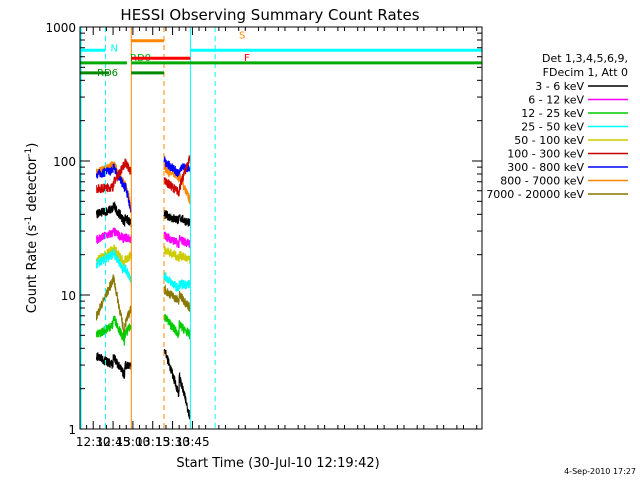 Image resolution: width=640 pixels, height=480 pixels. I want to click on flag-bars: NRD0RD6SF, so click(281, 55).